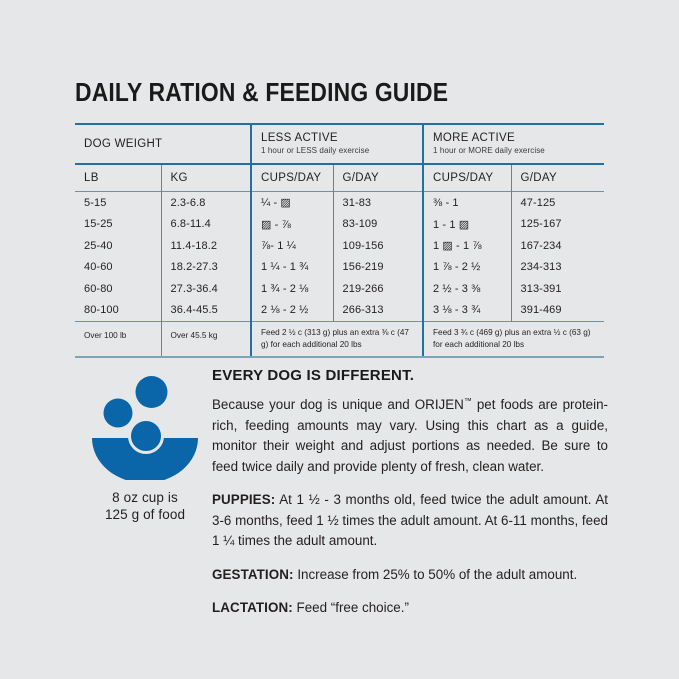 This screenshot has height=679, width=679. What do you see at coordinates (378, 289) in the screenshot?
I see `cell-less-grams: 219-266` at bounding box center [378, 289].